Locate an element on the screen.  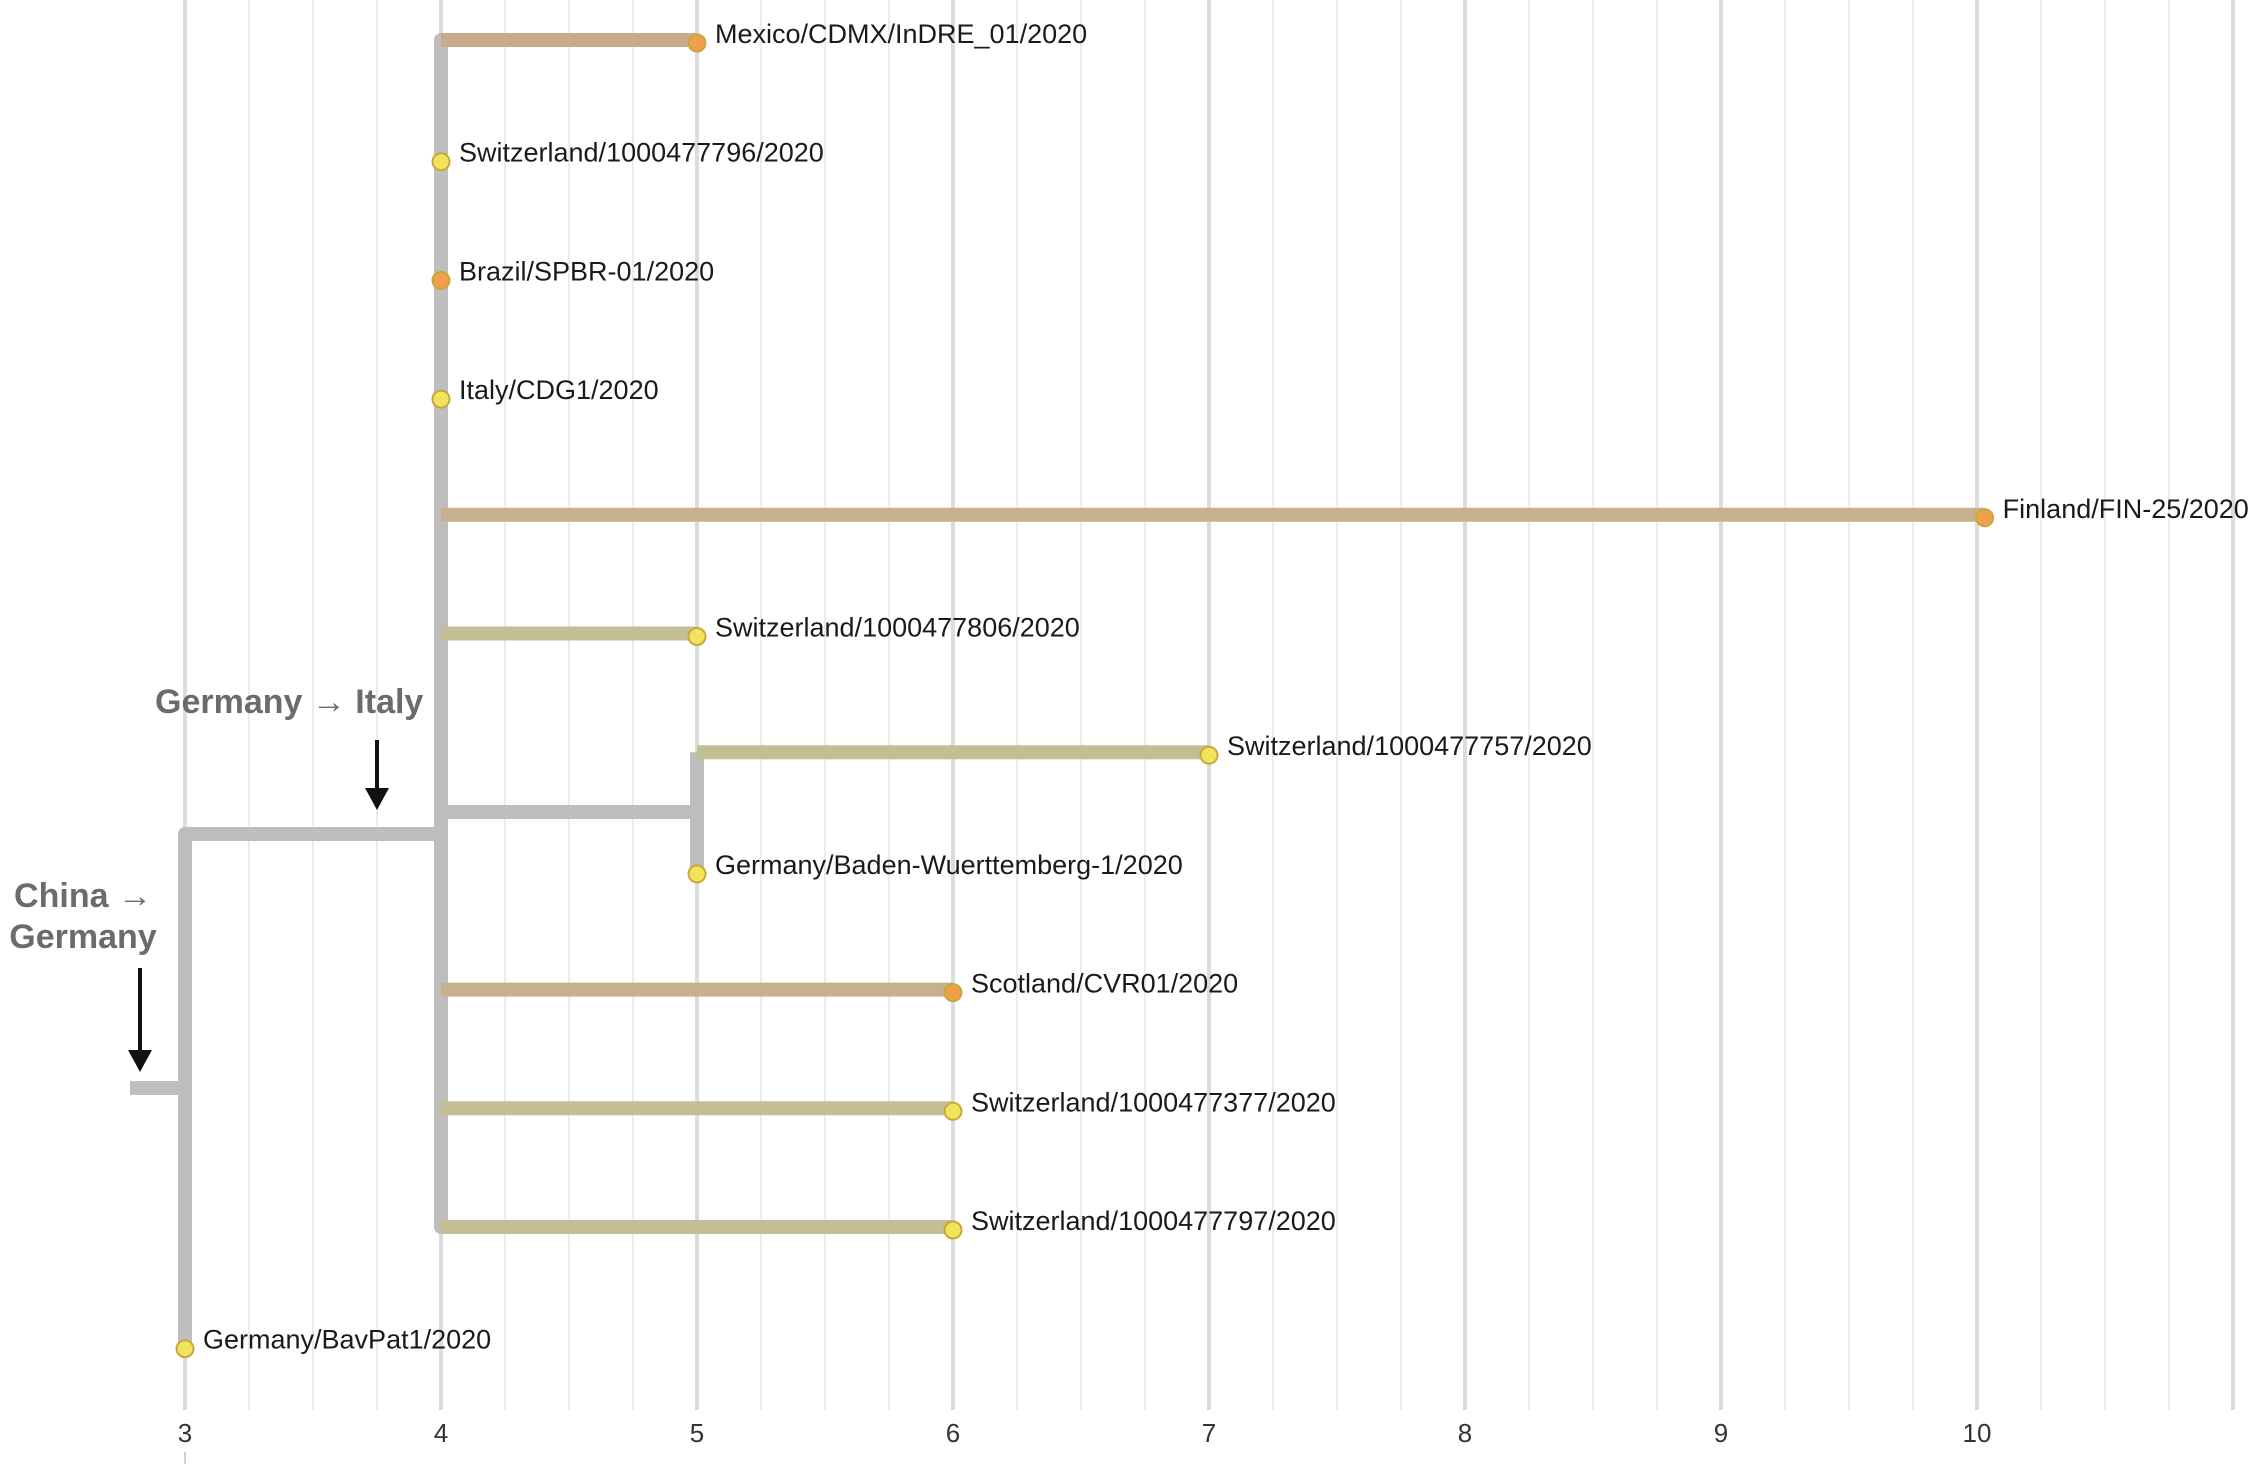
x-tick-label: 5 is located at coordinates (697, 1433).